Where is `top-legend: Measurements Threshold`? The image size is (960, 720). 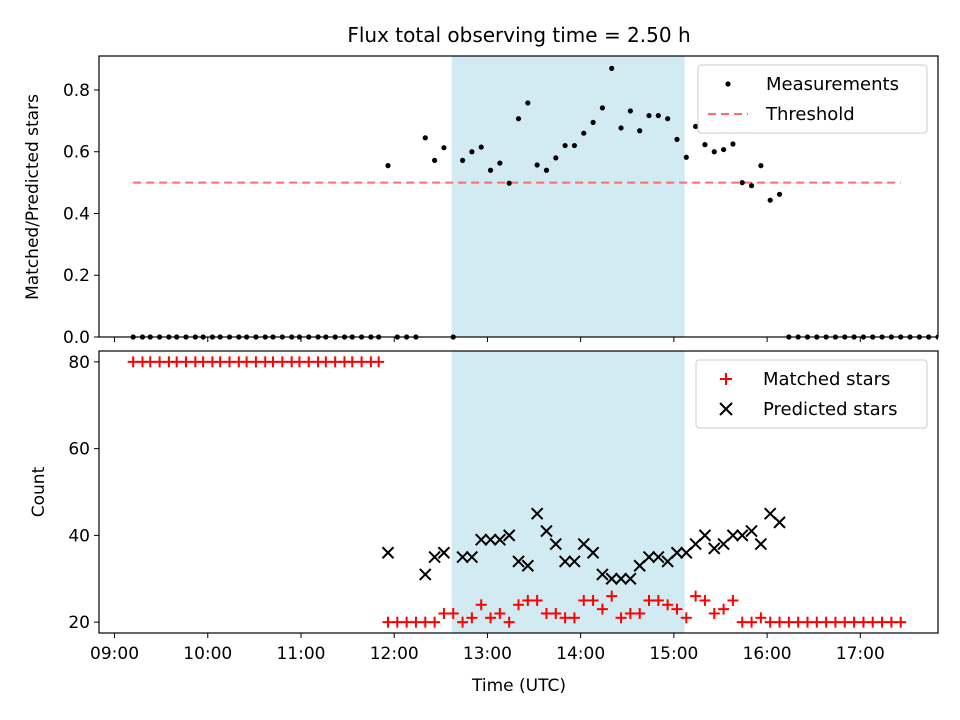
top-legend: Measurements Threshold is located at coordinates (812, 99).